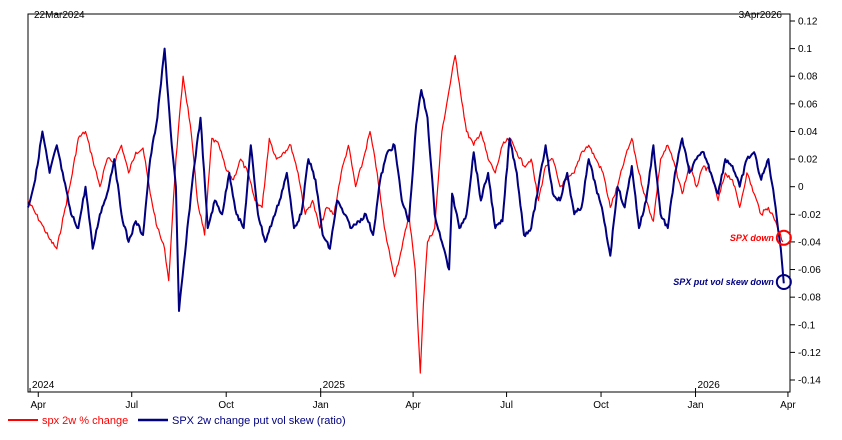  Describe the element at coordinates (723, 282) in the screenshot. I see `annotation-label-skew: SPX put vol skew down` at that location.